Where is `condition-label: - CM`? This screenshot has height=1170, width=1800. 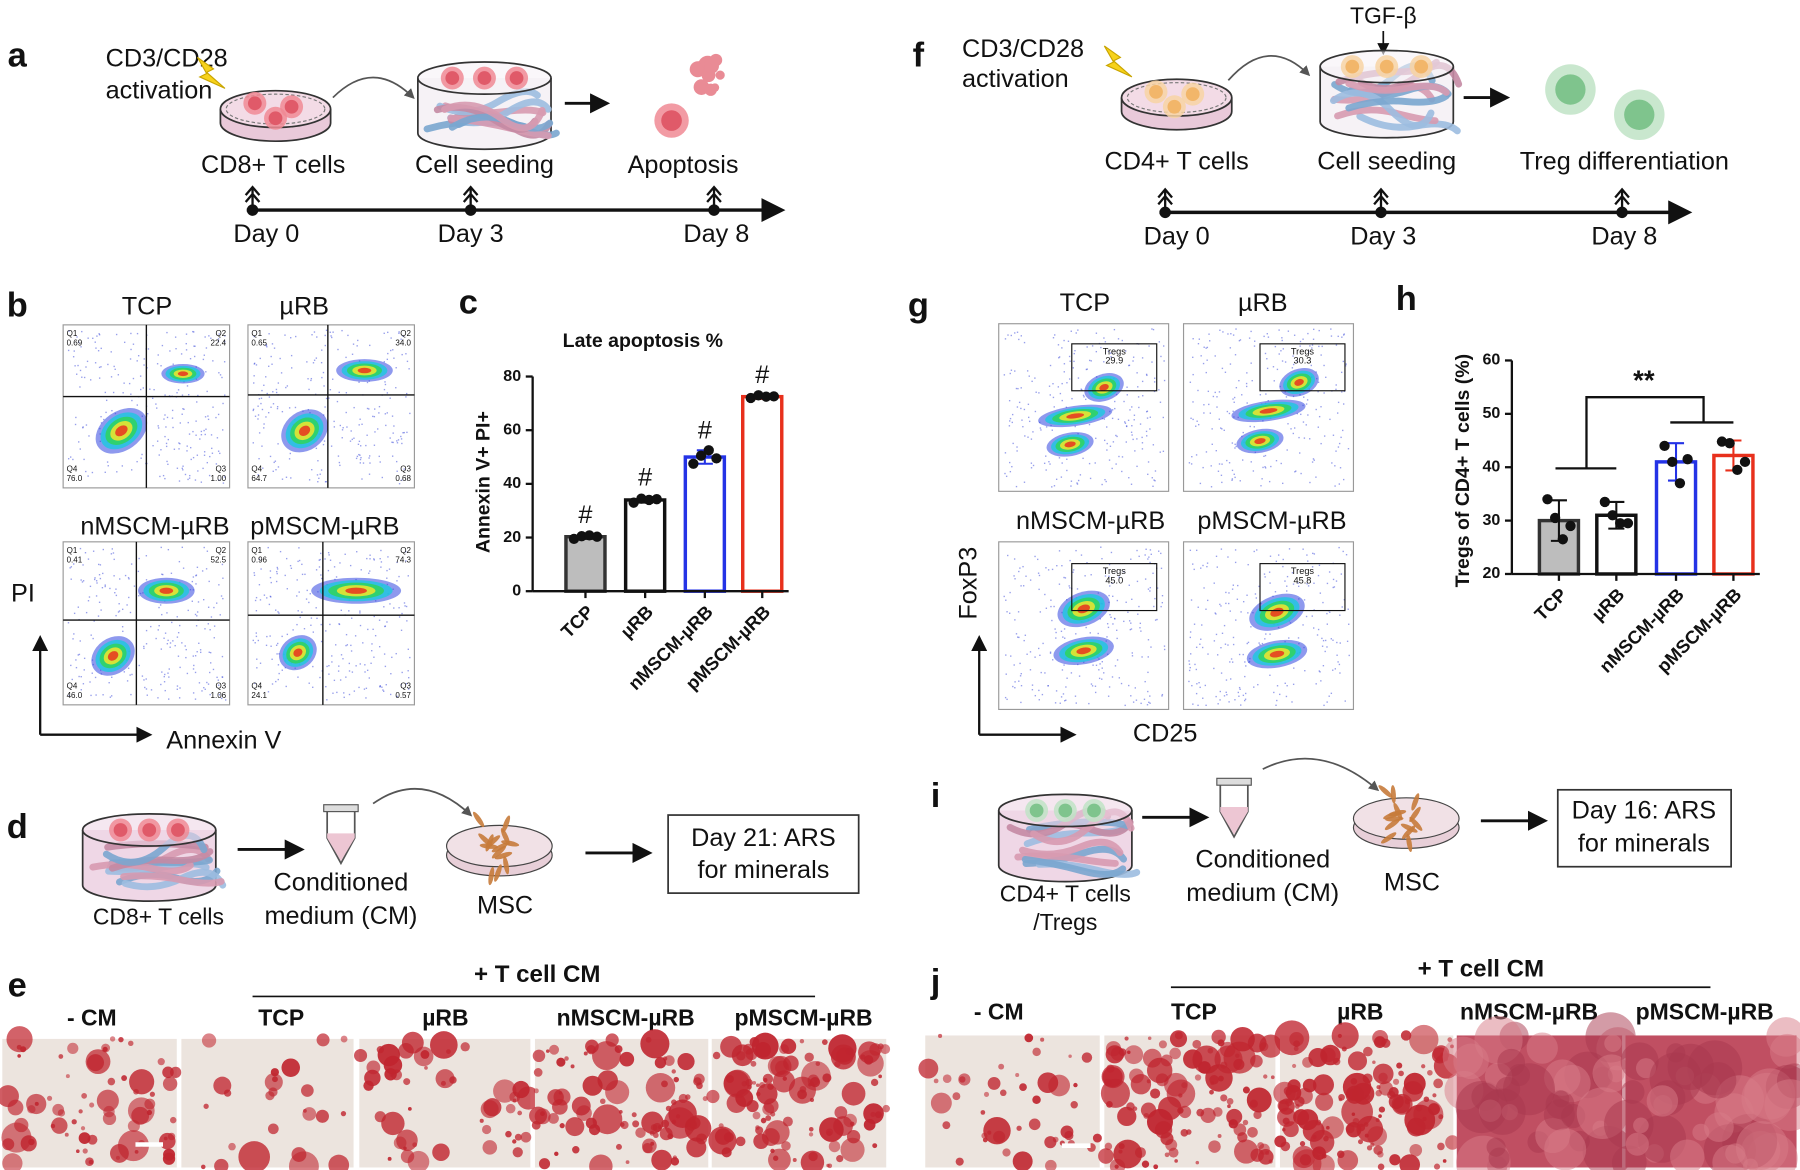 condition-label: - CM is located at coordinates (92, 1017).